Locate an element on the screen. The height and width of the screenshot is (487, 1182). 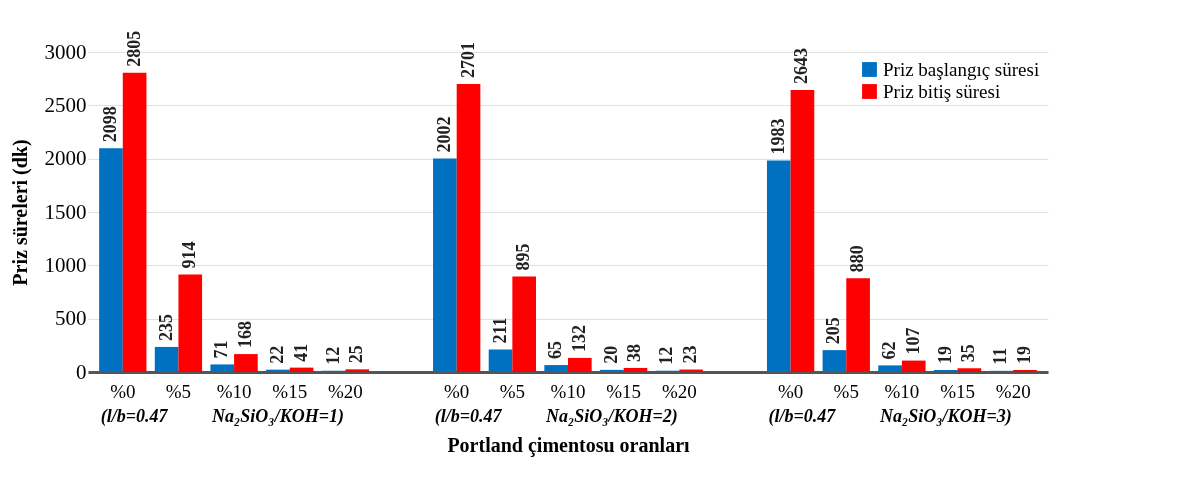
x-axis-title: Portland çimentosu oranları is located at coordinates (569, 445).